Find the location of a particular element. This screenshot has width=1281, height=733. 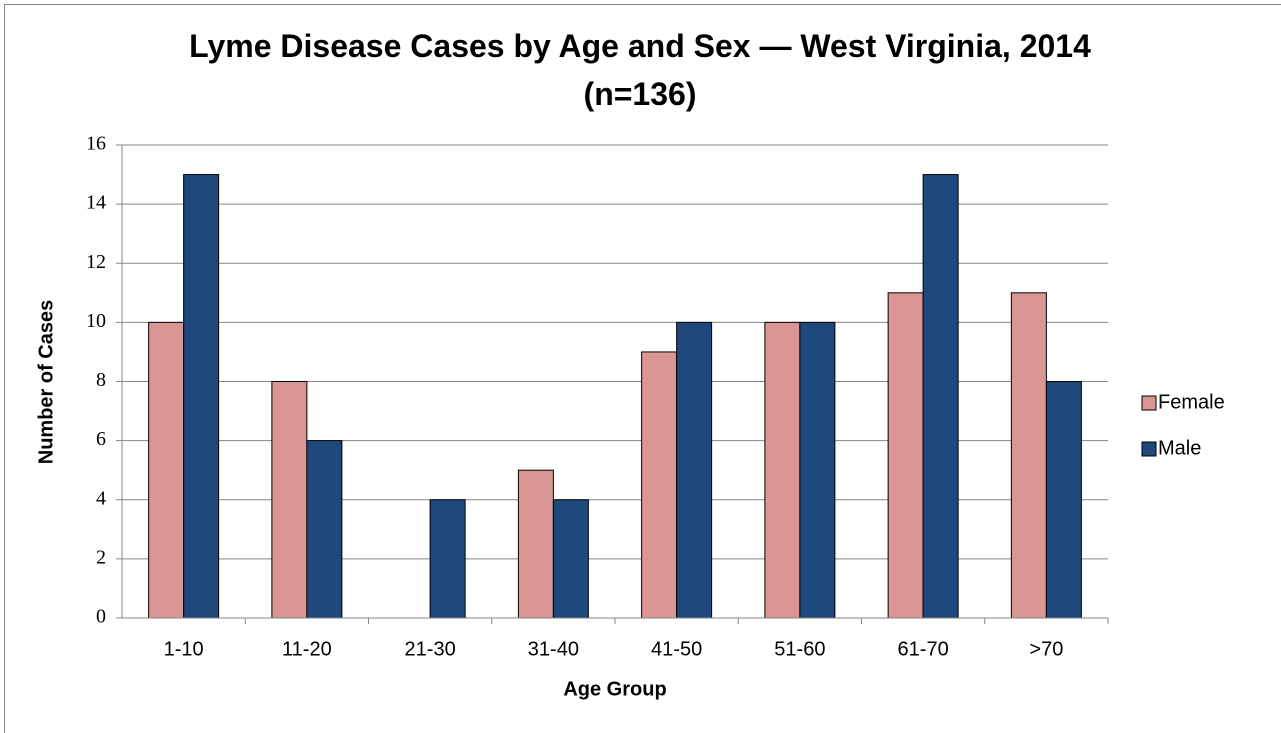

x-tick-label: 11-20 is located at coordinates (307, 649).